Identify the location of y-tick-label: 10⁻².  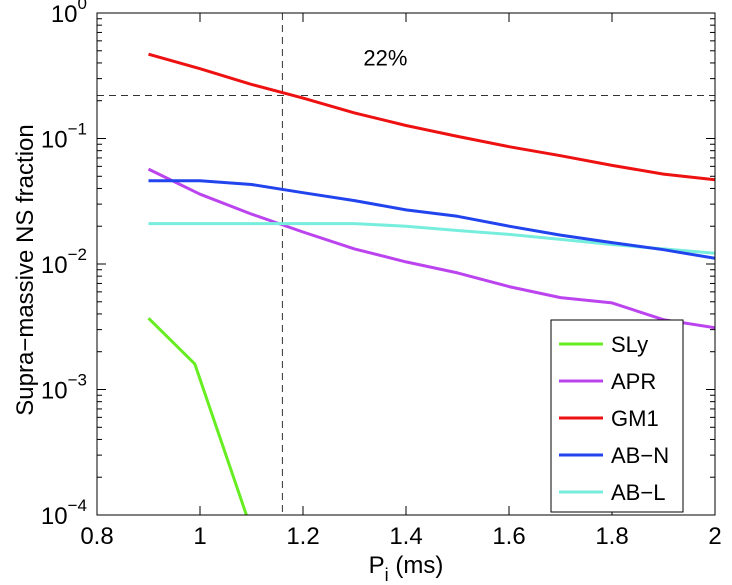
(64, 262).